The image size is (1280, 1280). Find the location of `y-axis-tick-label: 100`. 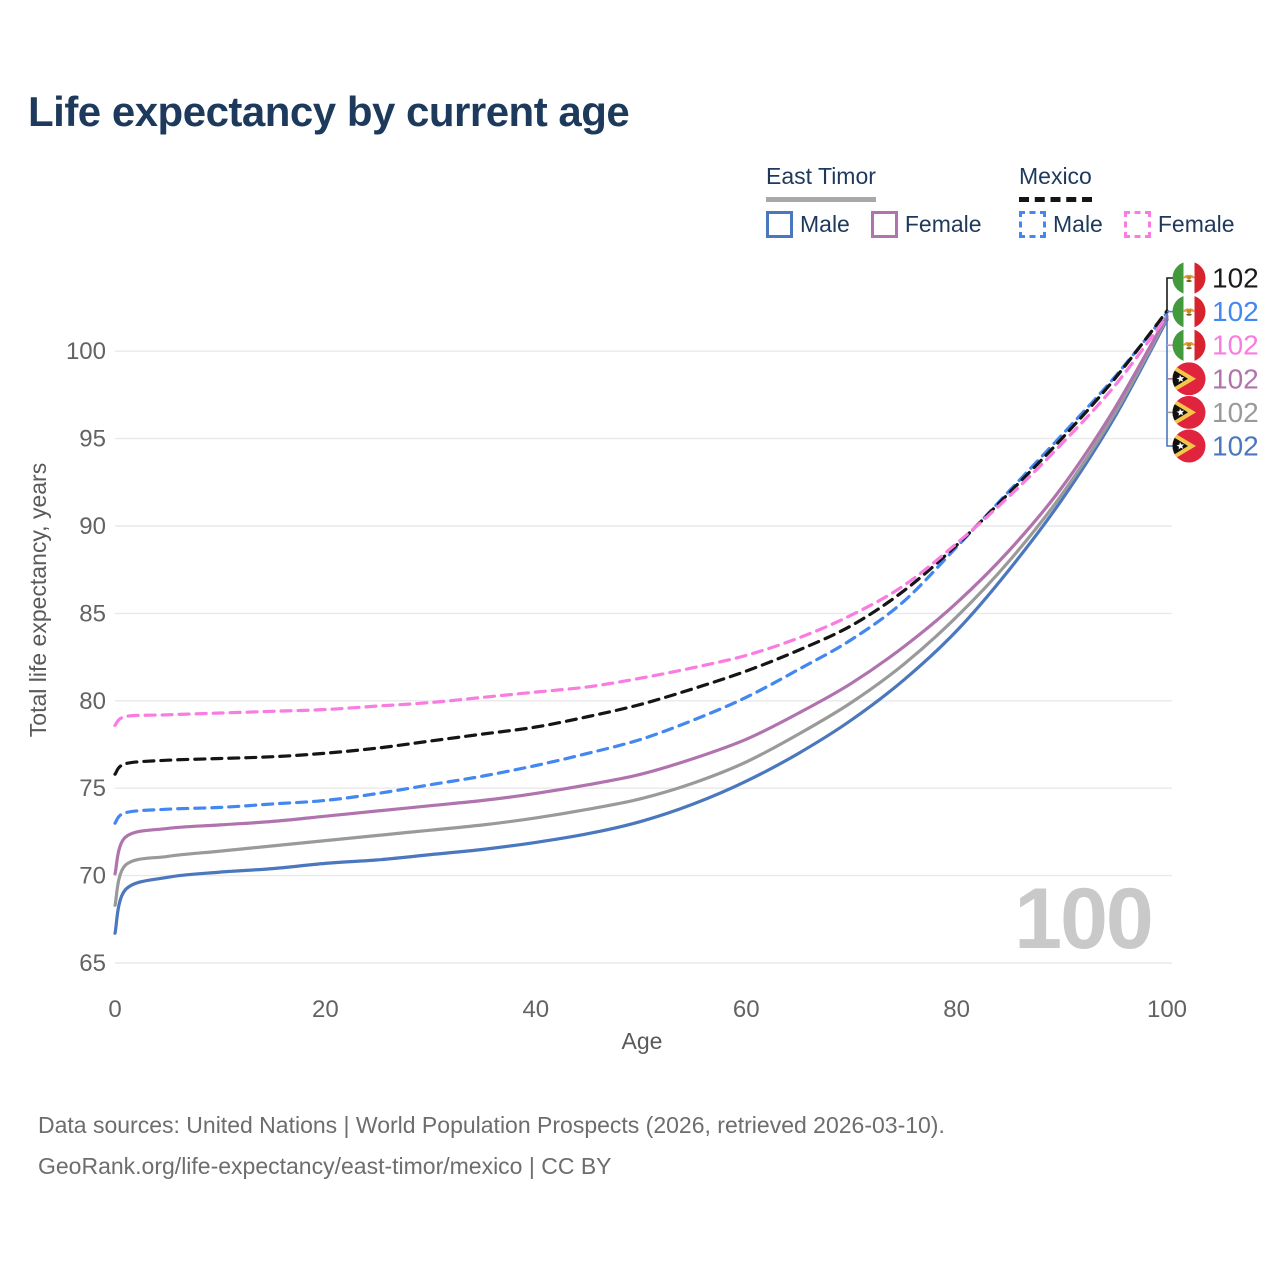

y-axis-tick-label: 100 is located at coordinates (86, 351).